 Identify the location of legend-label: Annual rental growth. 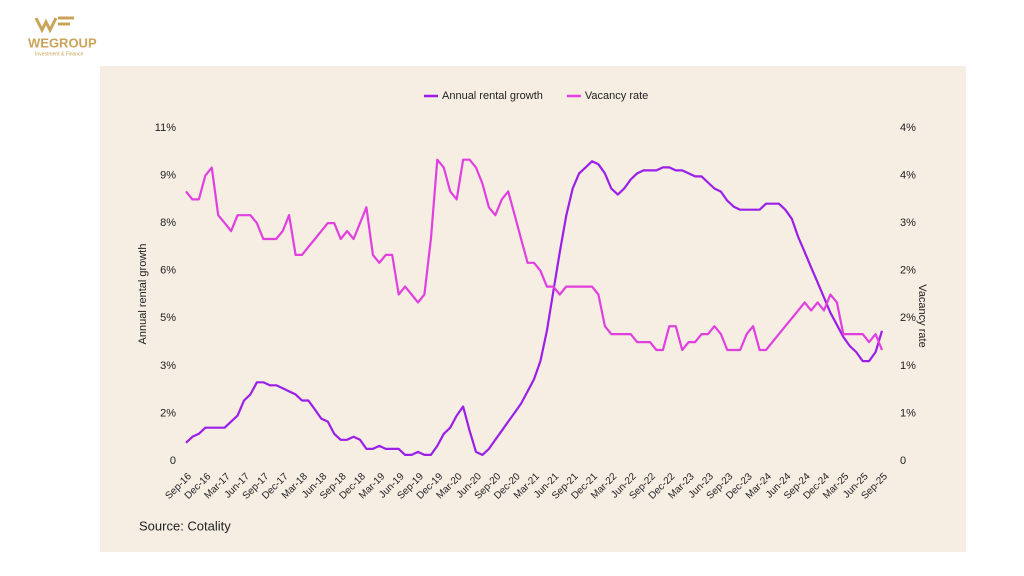
(492, 96).